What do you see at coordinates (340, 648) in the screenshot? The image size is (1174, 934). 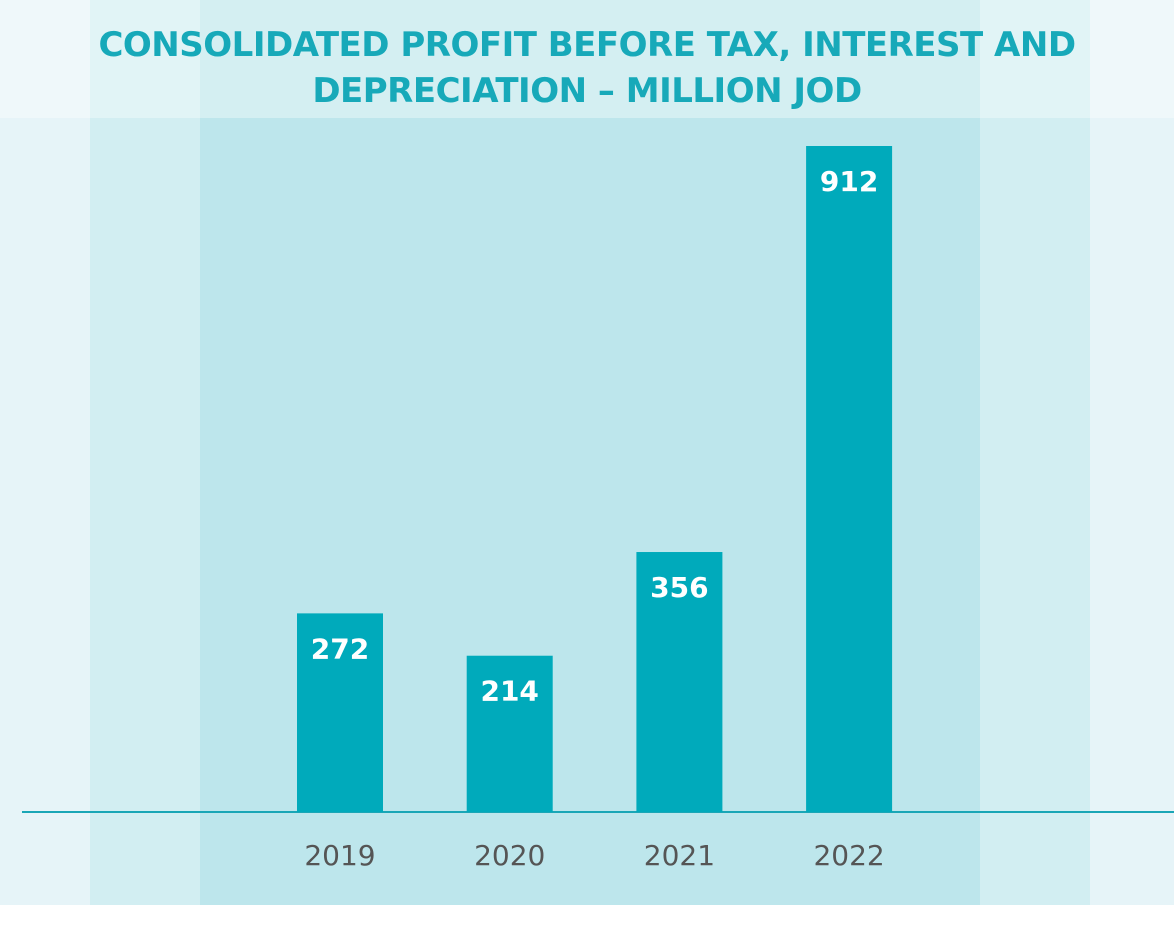 I see `value-label: 272` at bounding box center [340, 648].